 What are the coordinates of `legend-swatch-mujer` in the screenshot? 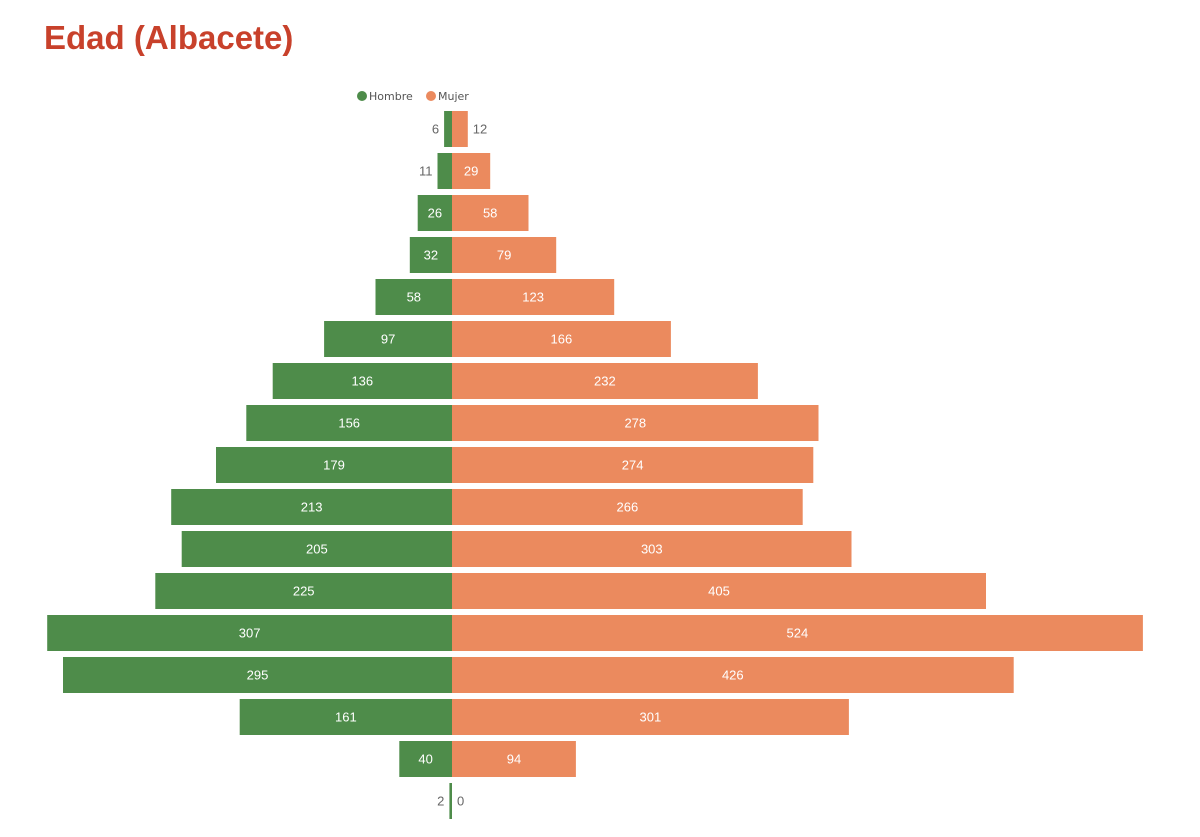 It's located at (431, 96).